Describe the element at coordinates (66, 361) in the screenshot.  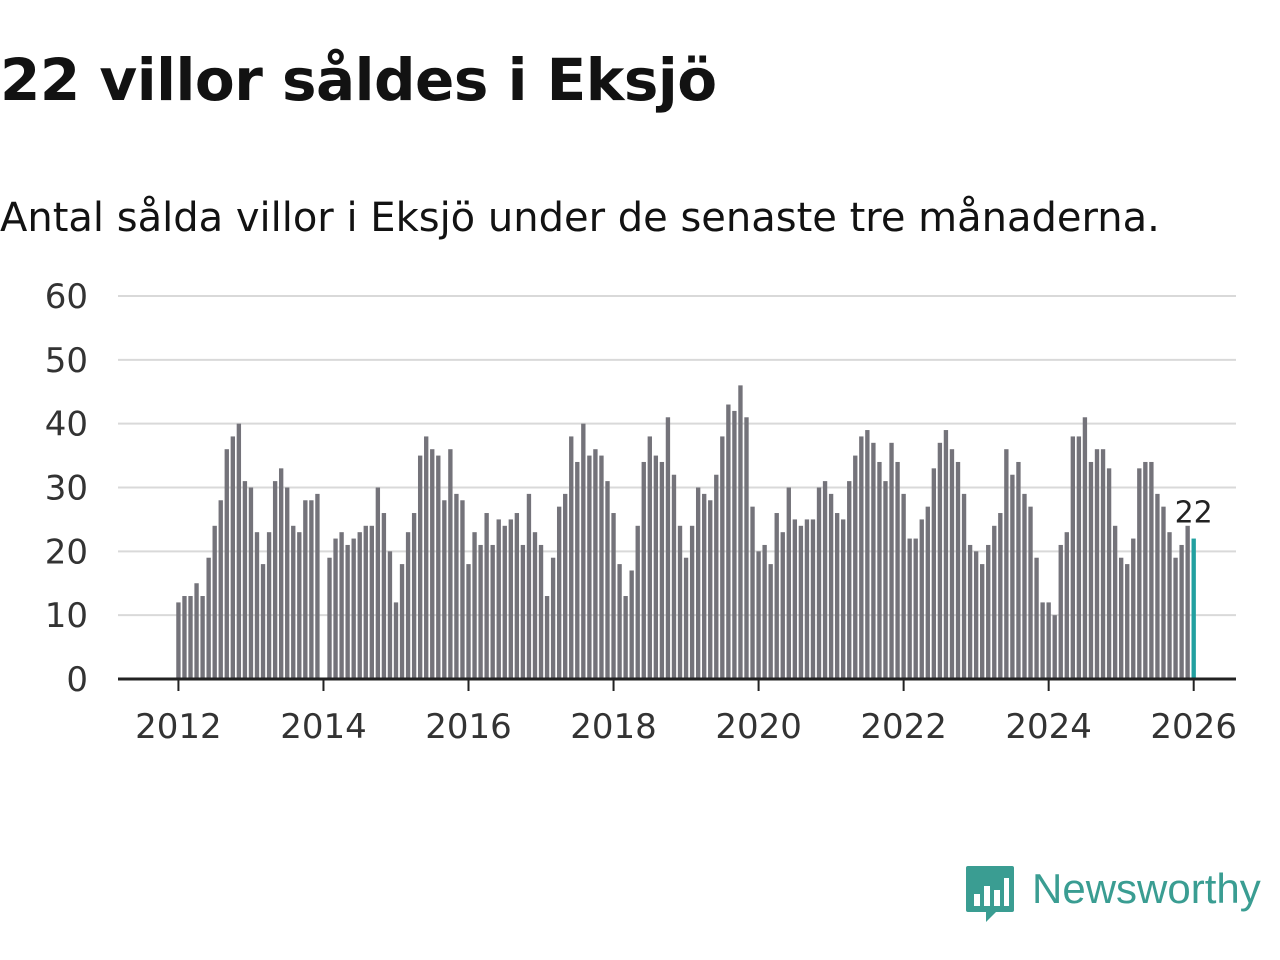
I see `y-tick-label: 50` at that location.